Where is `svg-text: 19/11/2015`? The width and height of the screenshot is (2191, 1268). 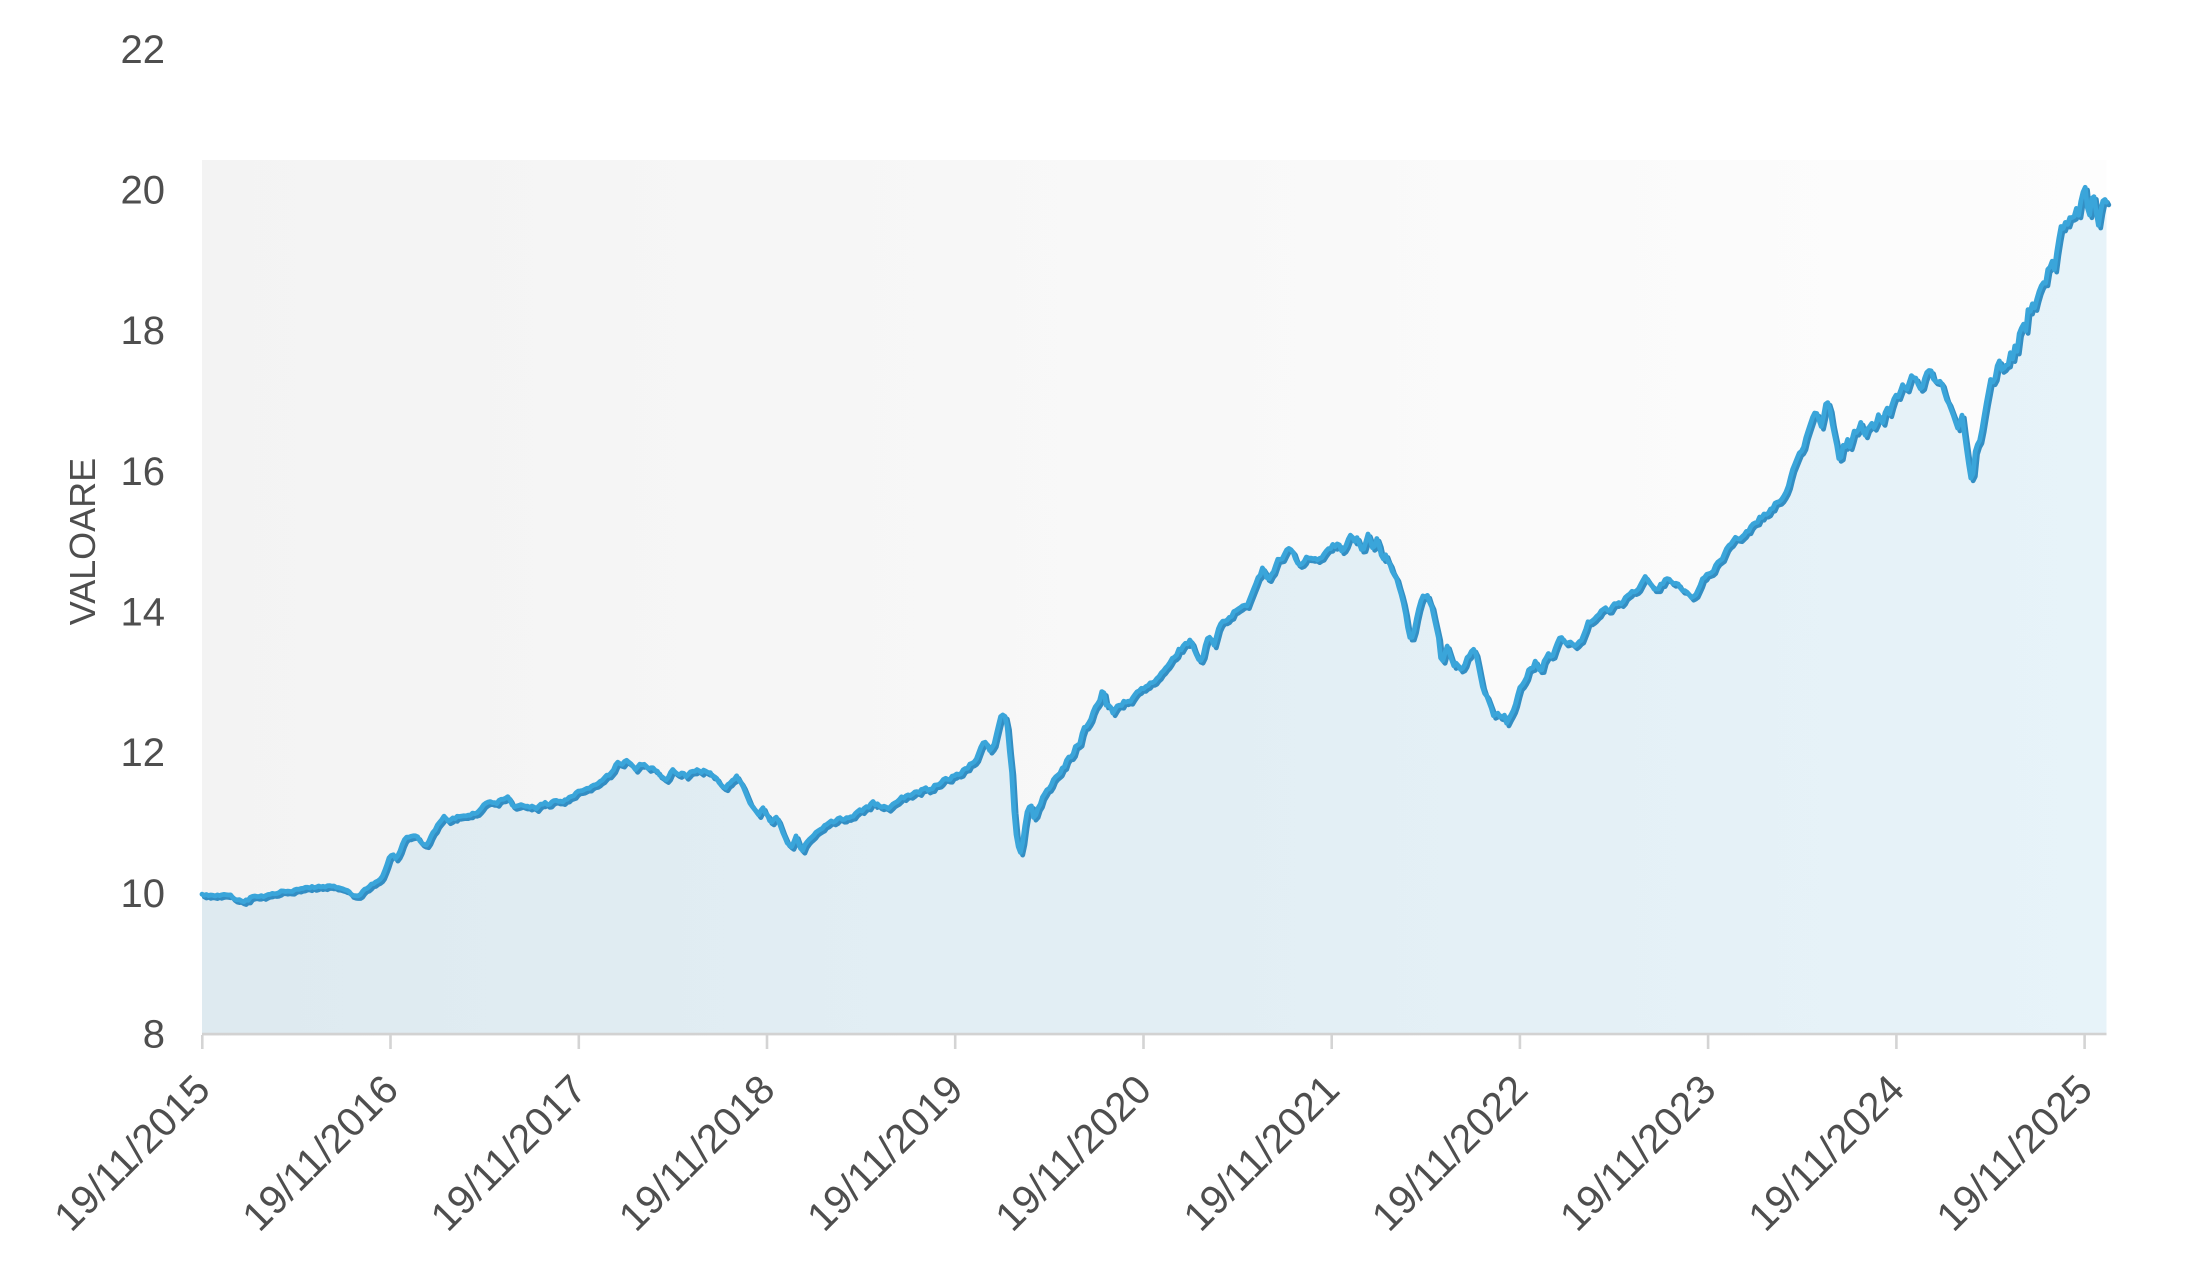
svg-text: 19/11/2015 is located at coordinates (132, 1153).